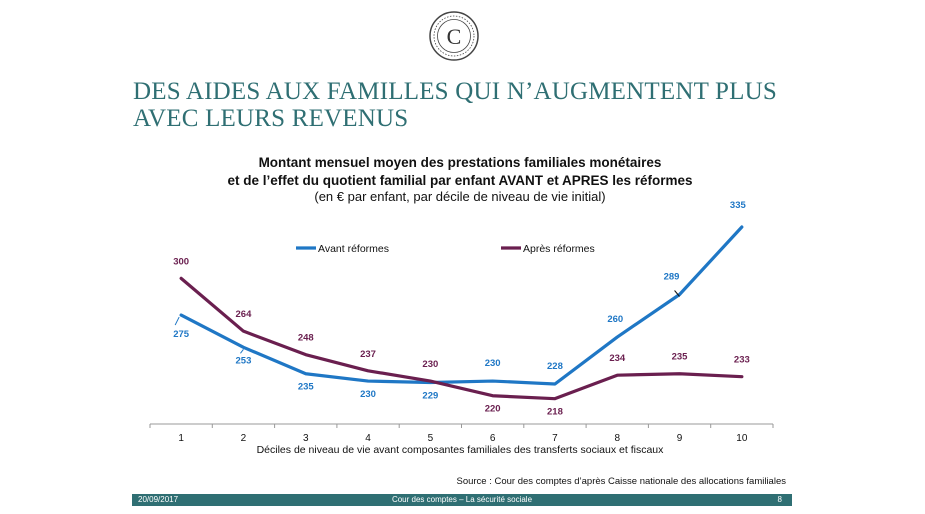 The height and width of the screenshot is (514, 925). I want to click on apres-data-label: 237, so click(368, 354).